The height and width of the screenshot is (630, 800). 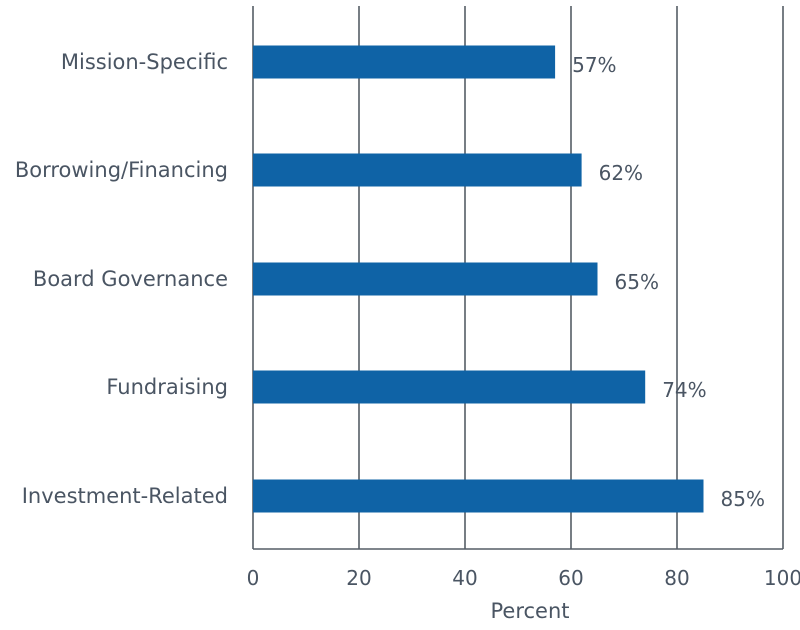 I want to click on value-label: 85%, so click(x=743, y=499).